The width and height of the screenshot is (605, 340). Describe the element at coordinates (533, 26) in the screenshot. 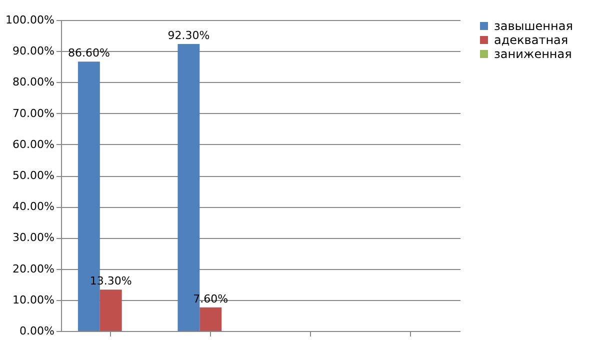

I see `legend-label: завышенная` at that location.